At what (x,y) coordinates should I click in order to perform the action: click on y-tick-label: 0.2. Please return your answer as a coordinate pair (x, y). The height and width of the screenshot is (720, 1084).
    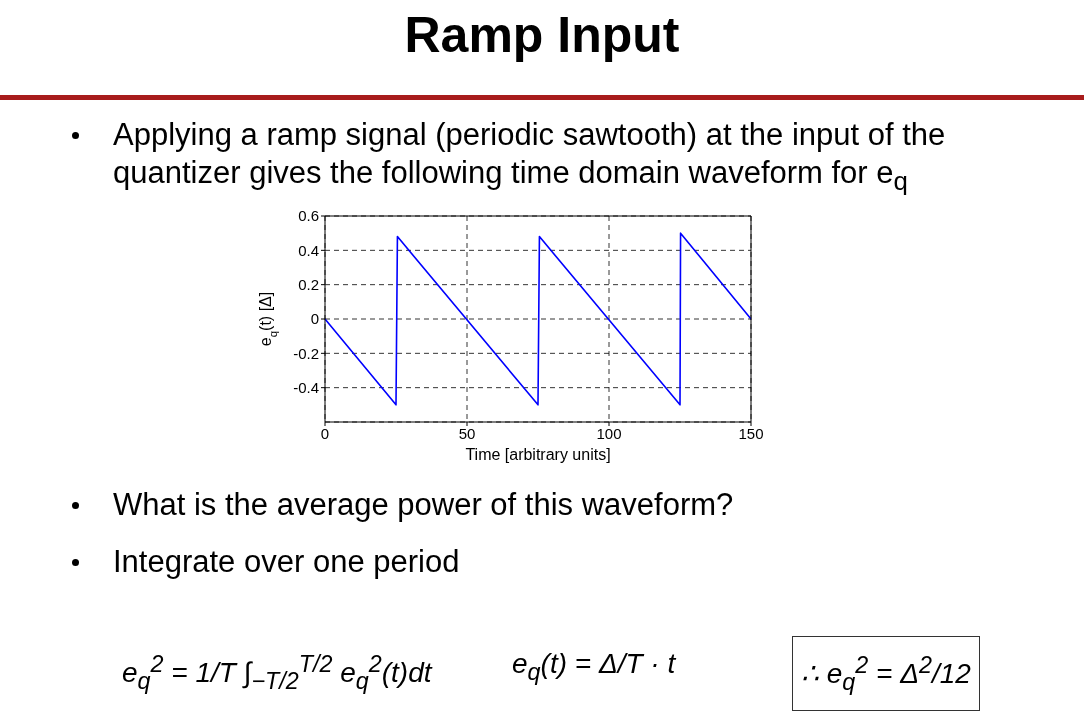
    Looking at the image, I should click on (308, 284).